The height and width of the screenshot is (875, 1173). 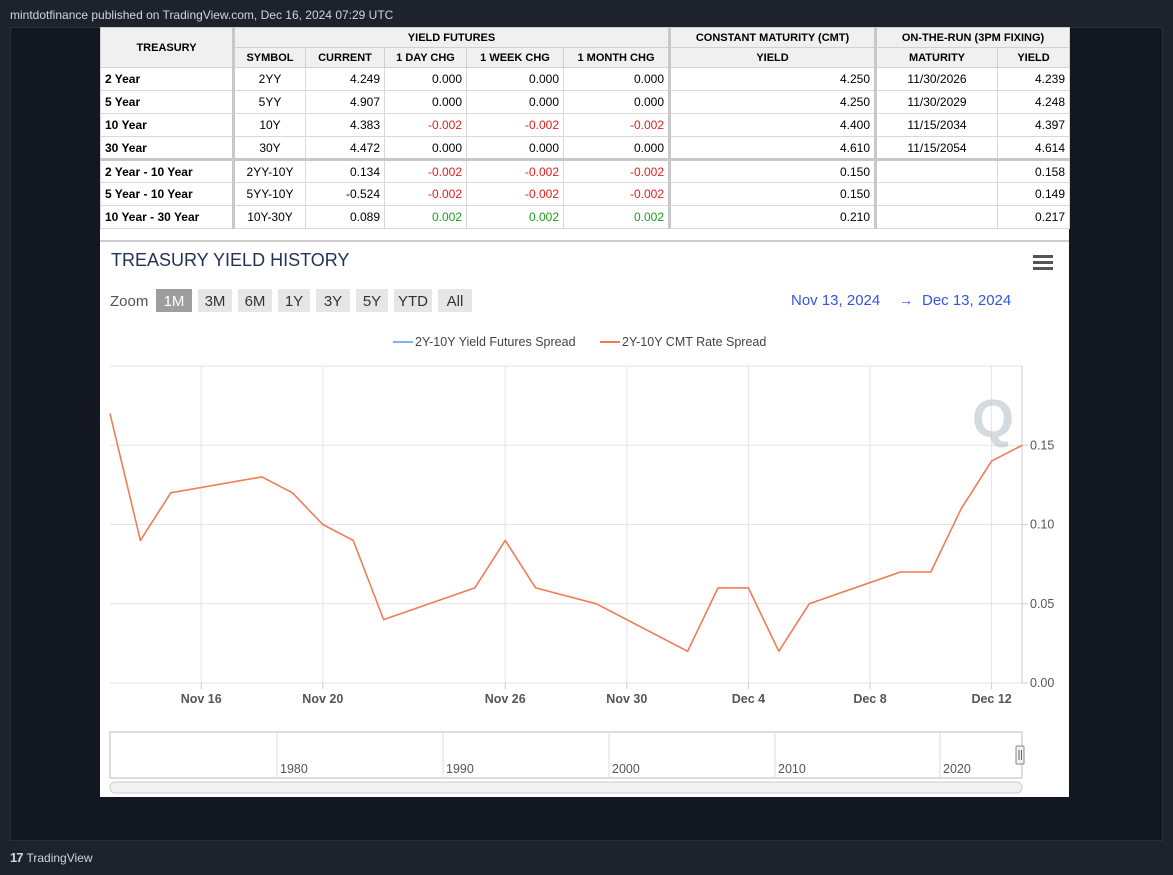 What do you see at coordinates (215, 300) in the screenshot?
I see `zoom-button-3m: 3M` at bounding box center [215, 300].